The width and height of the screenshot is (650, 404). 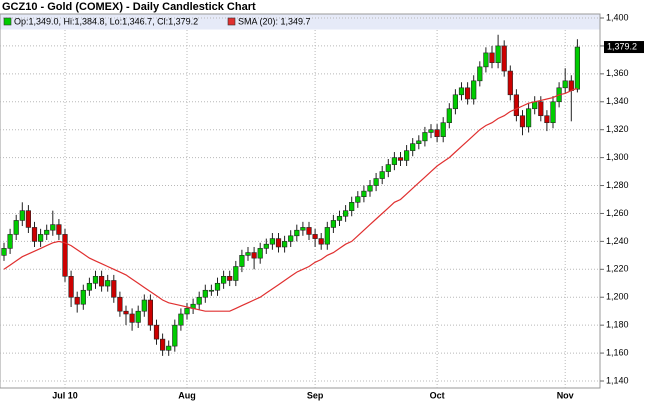 I want to click on y-tick-label: 1,280, so click(x=617, y=185).